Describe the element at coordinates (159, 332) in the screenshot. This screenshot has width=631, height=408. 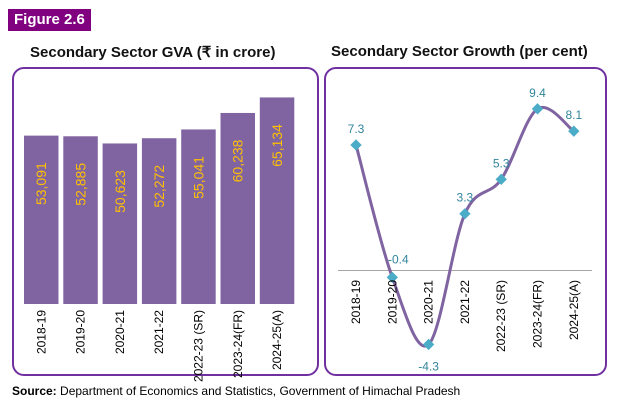
I see `gva-category-label: 2021-22` at that location.